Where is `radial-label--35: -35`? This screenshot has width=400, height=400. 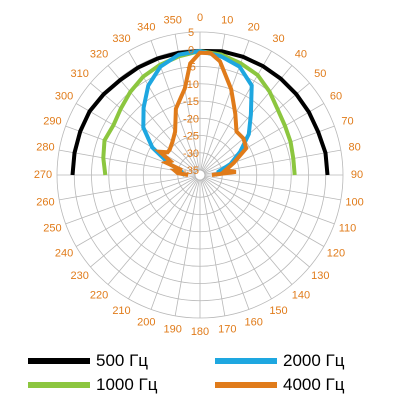 radial-label--35: -35 is located at coordinates (191, 171).